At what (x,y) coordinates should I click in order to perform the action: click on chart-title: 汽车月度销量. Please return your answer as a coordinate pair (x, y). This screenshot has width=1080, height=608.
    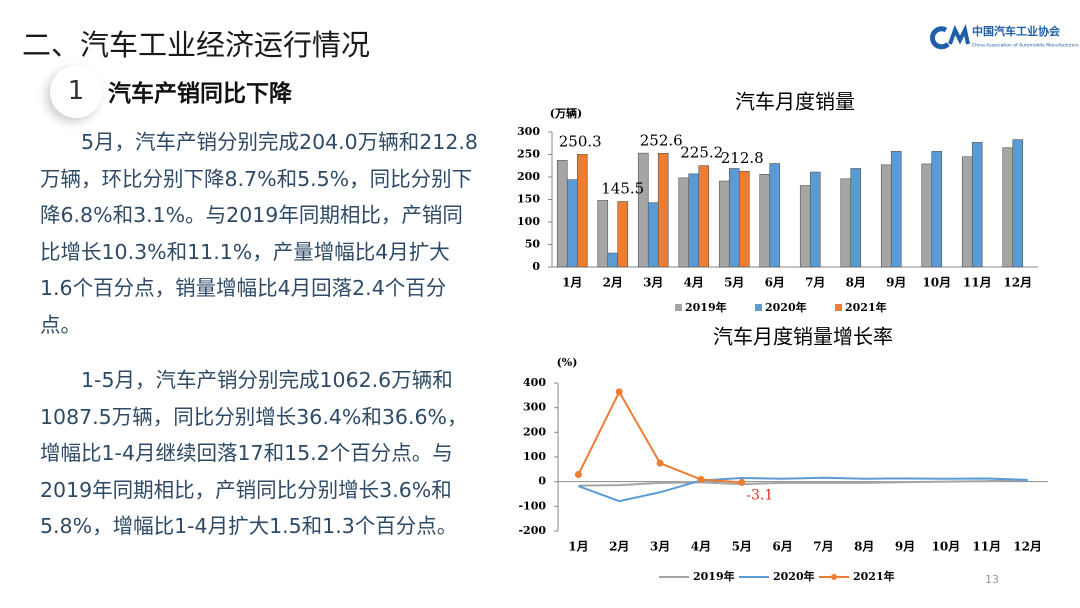
    Looking at the image, I should click on (795, 102).